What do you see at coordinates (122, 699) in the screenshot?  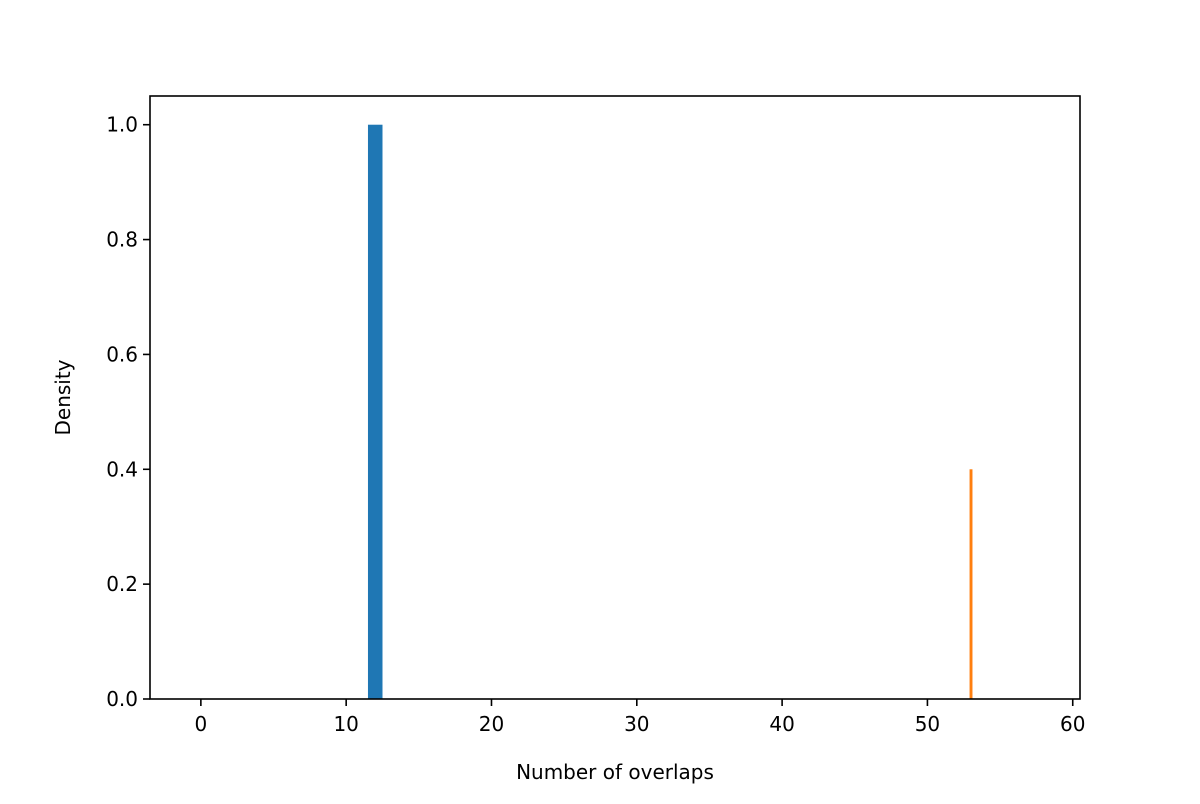 I see `y-tick-label: 0.0` at bounding box center [122, 699].